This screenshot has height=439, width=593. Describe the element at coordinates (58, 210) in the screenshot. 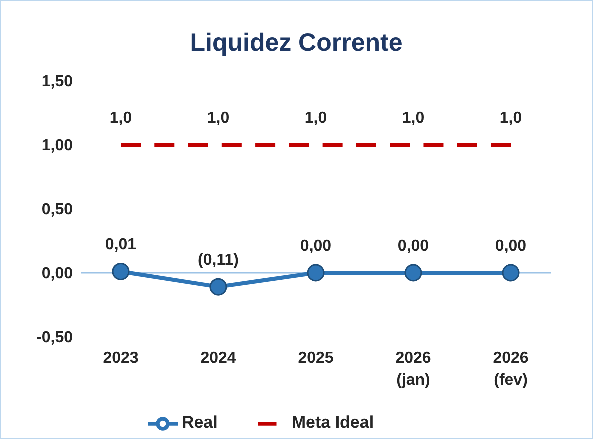

I see `y-tick-label: 0,50` at that location.